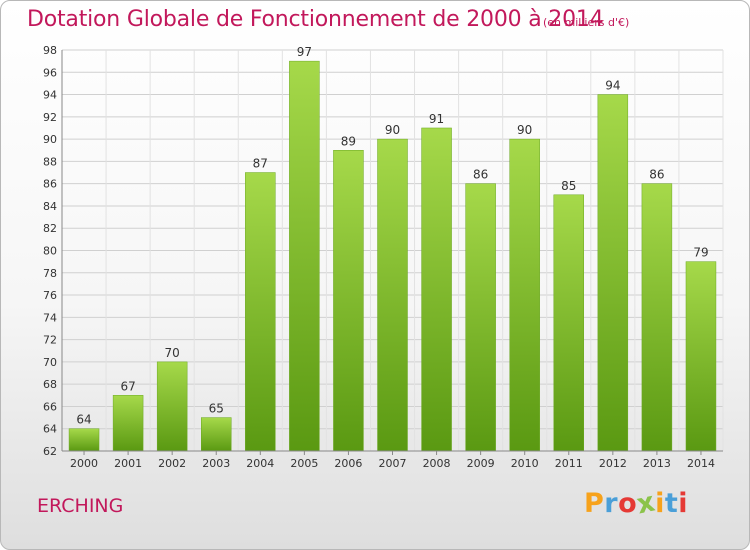  Describe the element at coordinates (594, 503) in the screenshot. I see `logo-letter: P` at that location.